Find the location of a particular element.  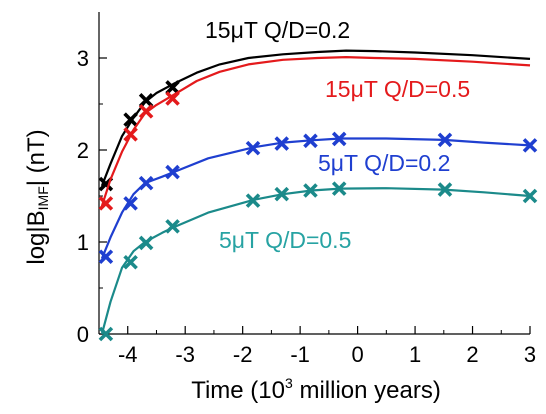

y-tick-label: 1 is located at coordinates (83, 242).